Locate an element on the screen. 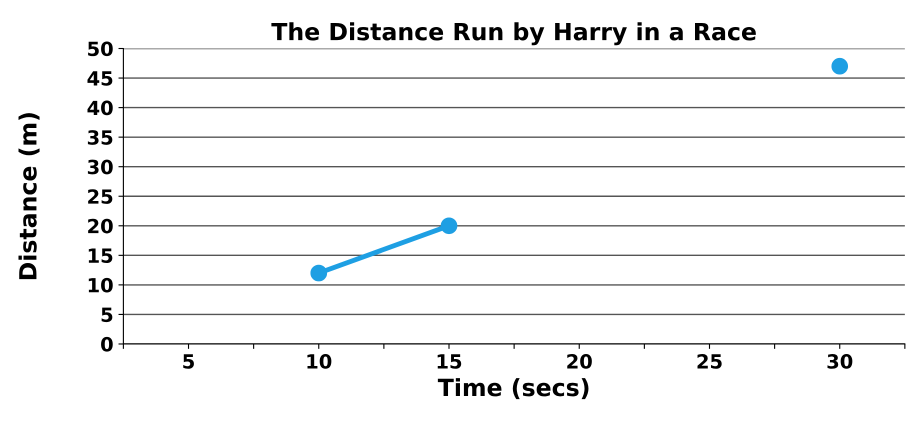  x-tick-label: 10 is located at coordinates (319, 361).